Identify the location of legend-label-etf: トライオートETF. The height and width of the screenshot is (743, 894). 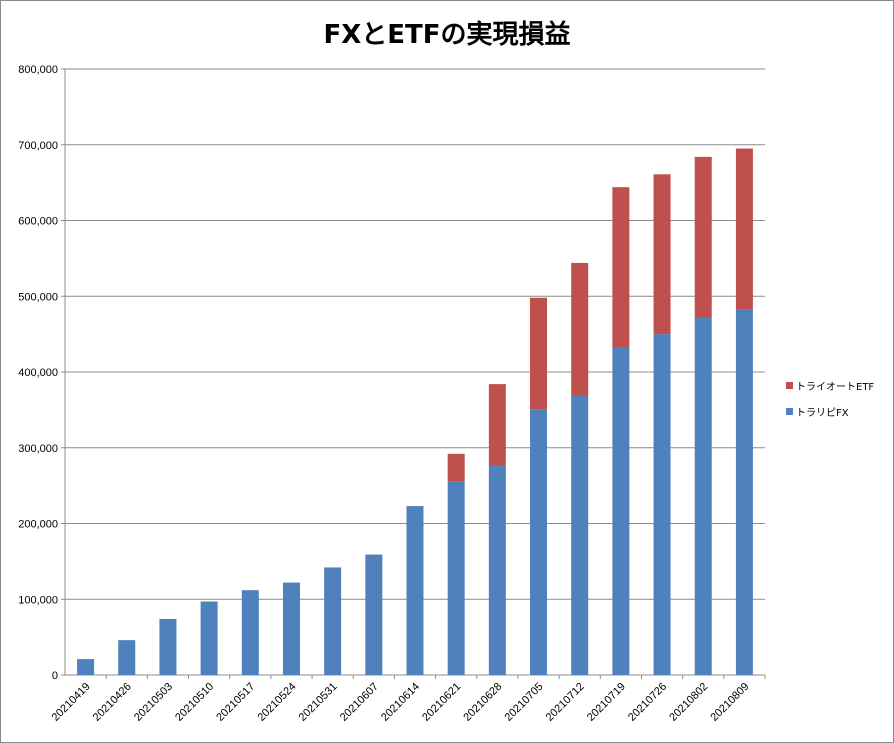
(835, 387).